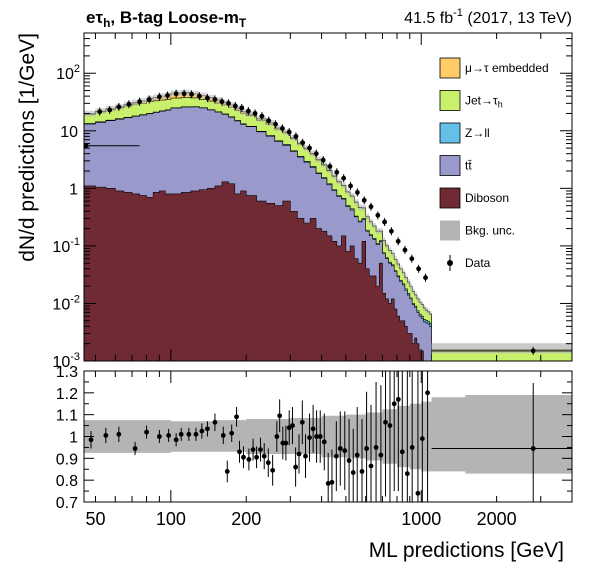  I want to click on channel-title: eτh, B-tag Loose-mT, so click(166, 19).